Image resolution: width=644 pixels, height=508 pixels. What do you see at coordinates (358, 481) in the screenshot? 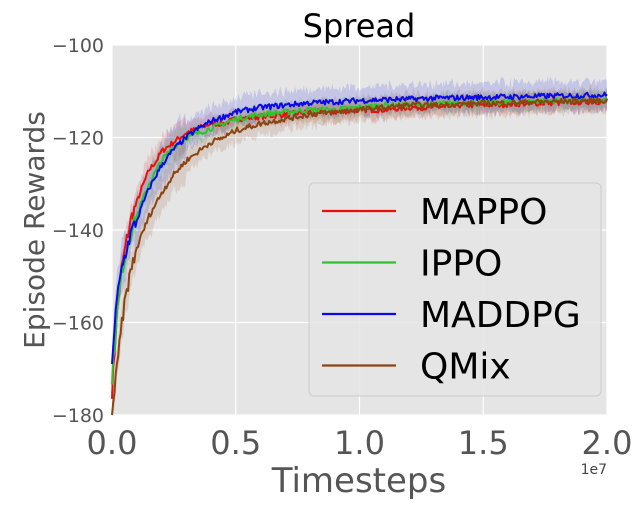
I see `x-axis-label: Timesteps` at bounding box center [358, 481].